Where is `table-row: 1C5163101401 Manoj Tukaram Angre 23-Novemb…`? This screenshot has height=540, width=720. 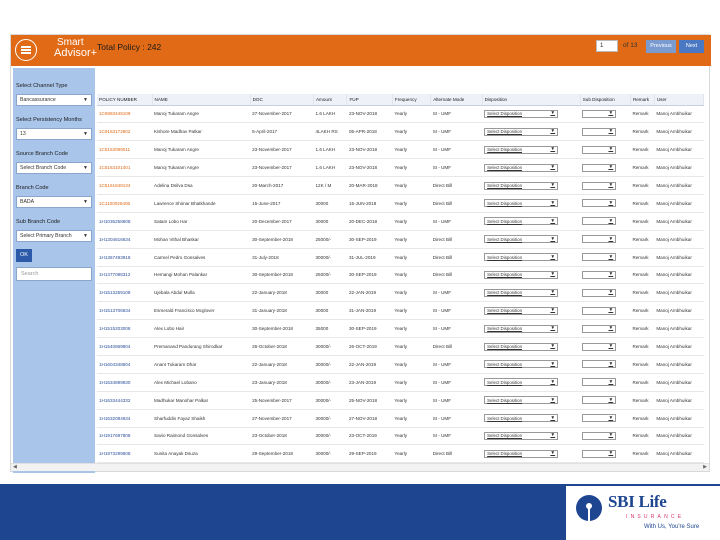
table-row: 1C5163101401 Manoj Tukaram Angre 23-Novemb… is located at coordinates (400, 168).